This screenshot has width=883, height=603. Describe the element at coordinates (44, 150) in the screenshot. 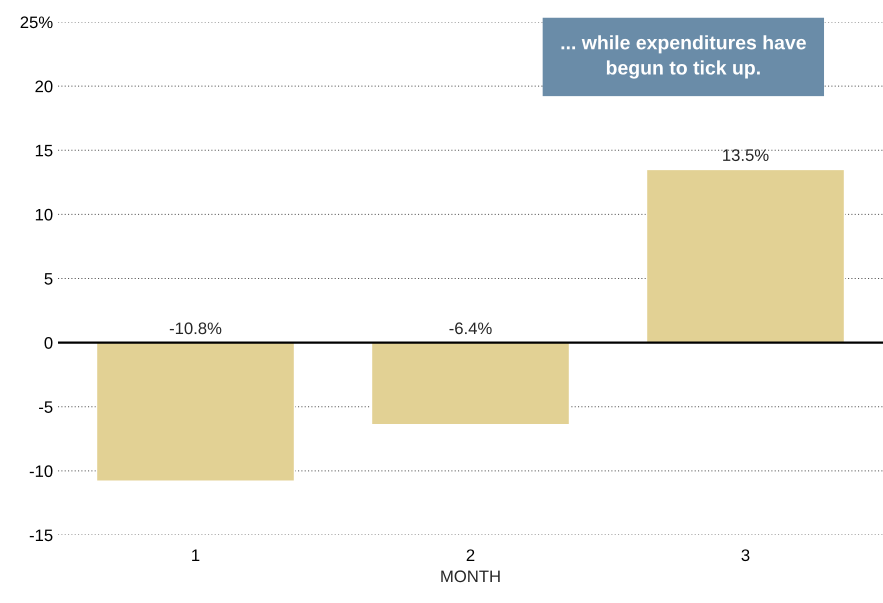

I see `y-tick-label: 15` at that location.